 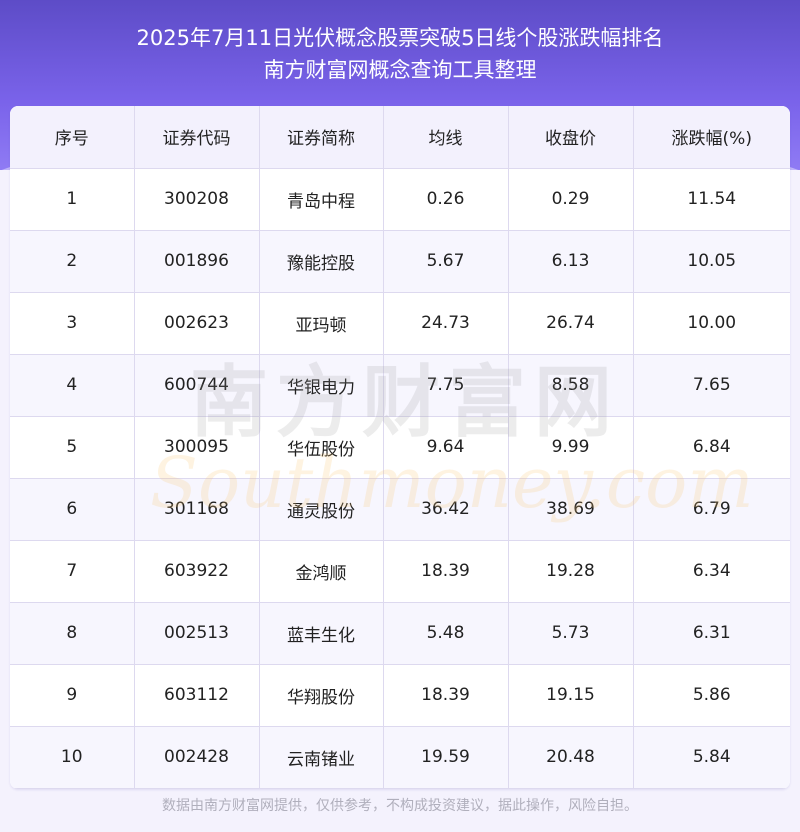 I want to click on table-cell: 10.00, so click(x=711, y=323).